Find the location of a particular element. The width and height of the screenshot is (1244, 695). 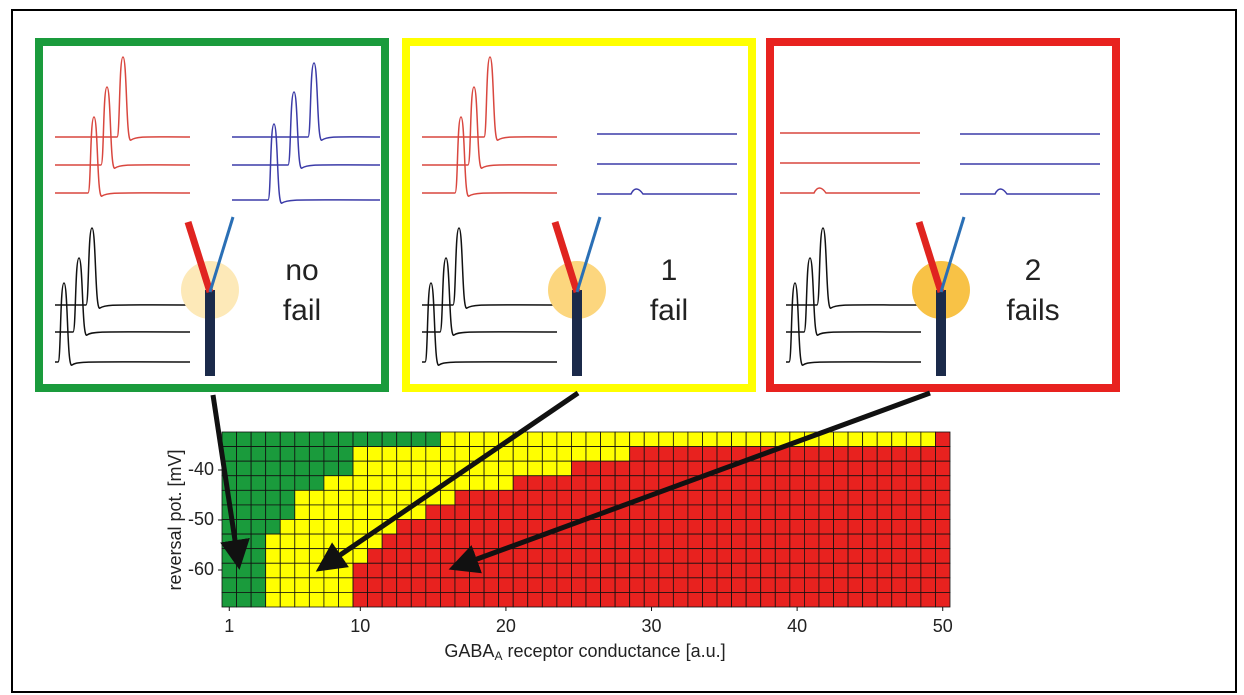

x-tick-label: 20 is located at coordinates (506, 626).